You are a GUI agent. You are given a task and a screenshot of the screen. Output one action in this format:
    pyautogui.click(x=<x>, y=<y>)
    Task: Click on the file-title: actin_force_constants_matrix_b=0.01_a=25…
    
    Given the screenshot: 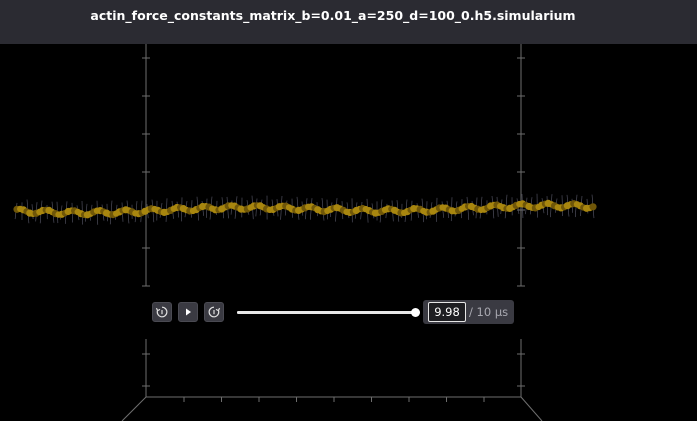 What is the action you would take?
    pyautogui.click(x=333, y=15)
    